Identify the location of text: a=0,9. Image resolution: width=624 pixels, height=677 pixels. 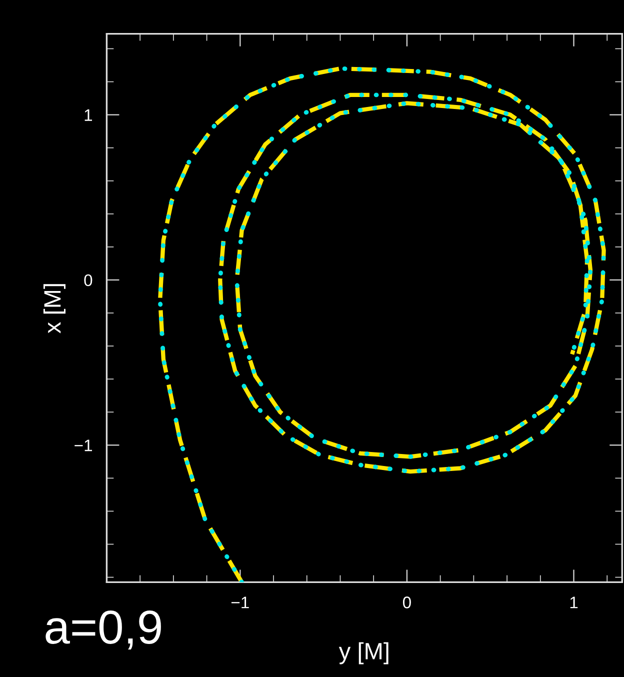
(103, 630).